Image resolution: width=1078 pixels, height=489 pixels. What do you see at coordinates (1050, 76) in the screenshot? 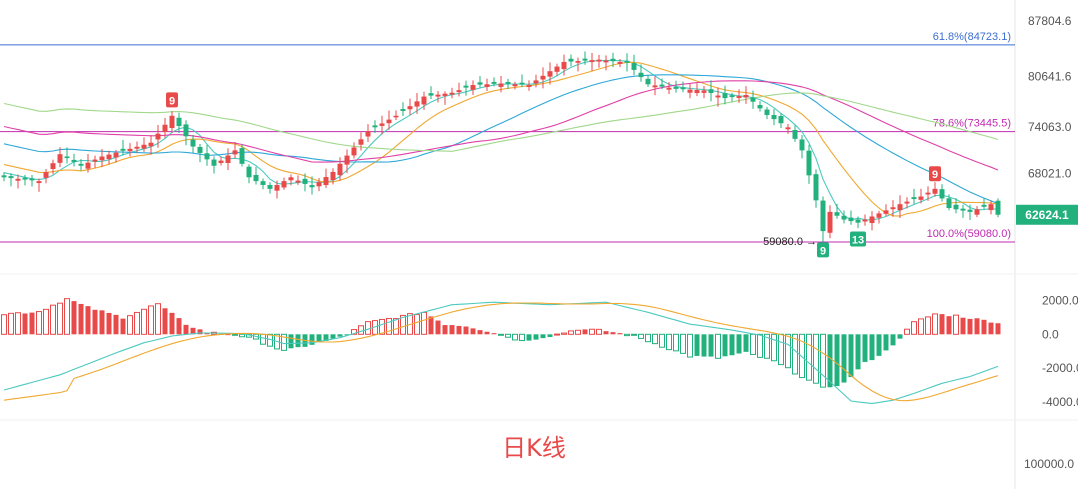
I see `price-axis-tick: 80641.6` at bounding box center [1050, 76].